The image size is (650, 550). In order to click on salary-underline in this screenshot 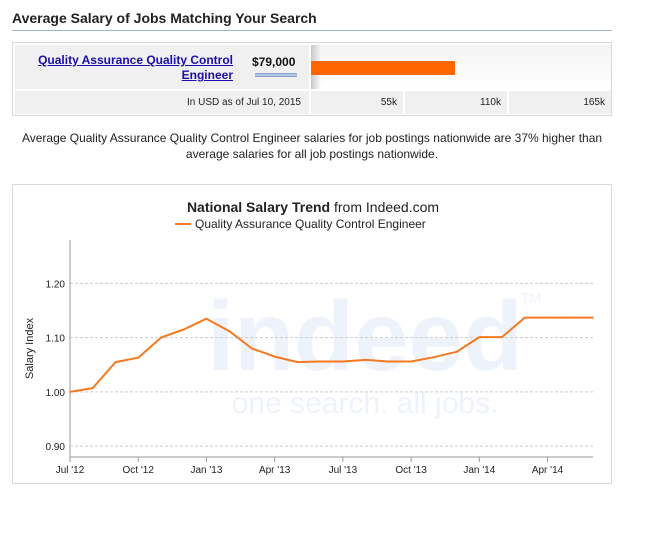, I will do `click(276, 75)`.